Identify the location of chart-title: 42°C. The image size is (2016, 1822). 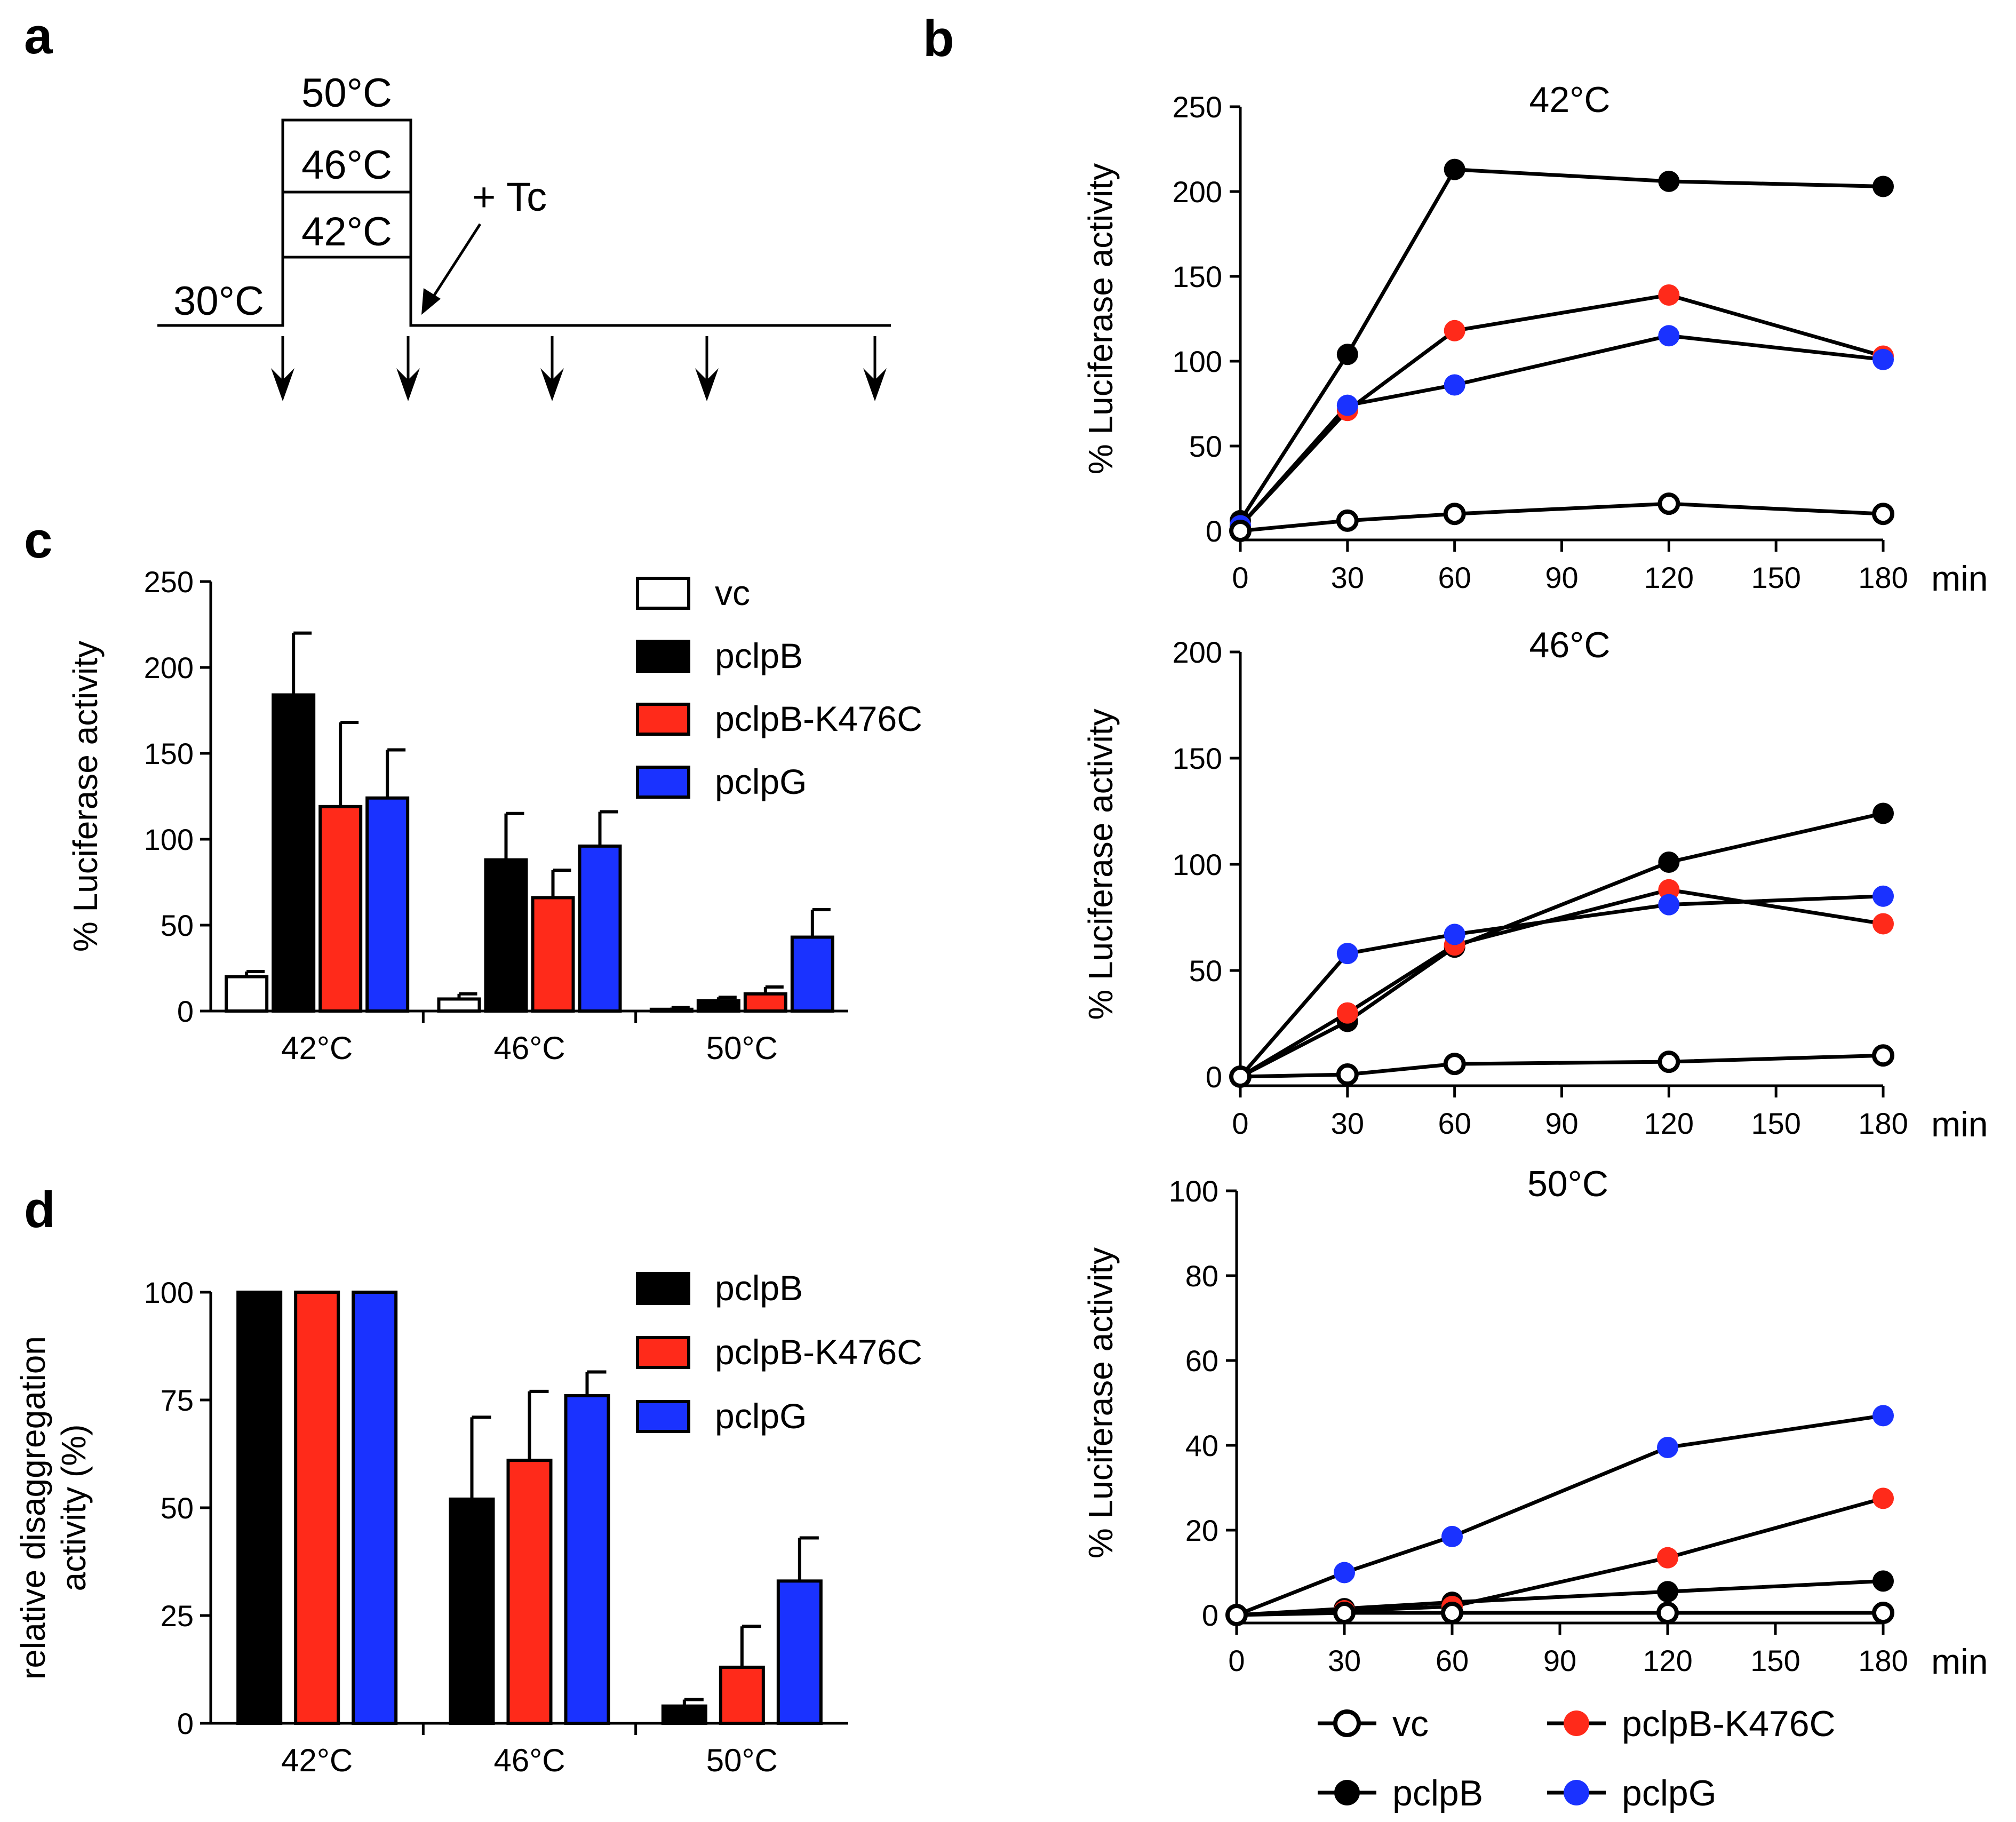
(1570, 99).